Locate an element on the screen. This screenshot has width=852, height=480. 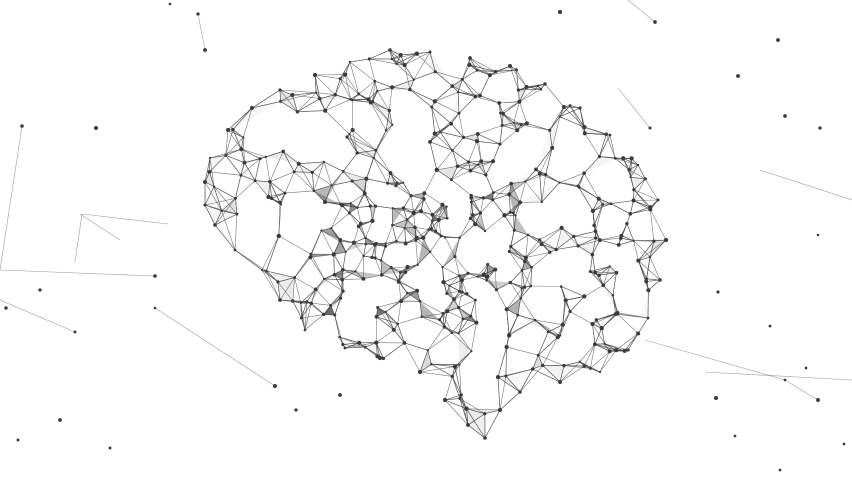
stray-edge is located at coordinates (125, 219).